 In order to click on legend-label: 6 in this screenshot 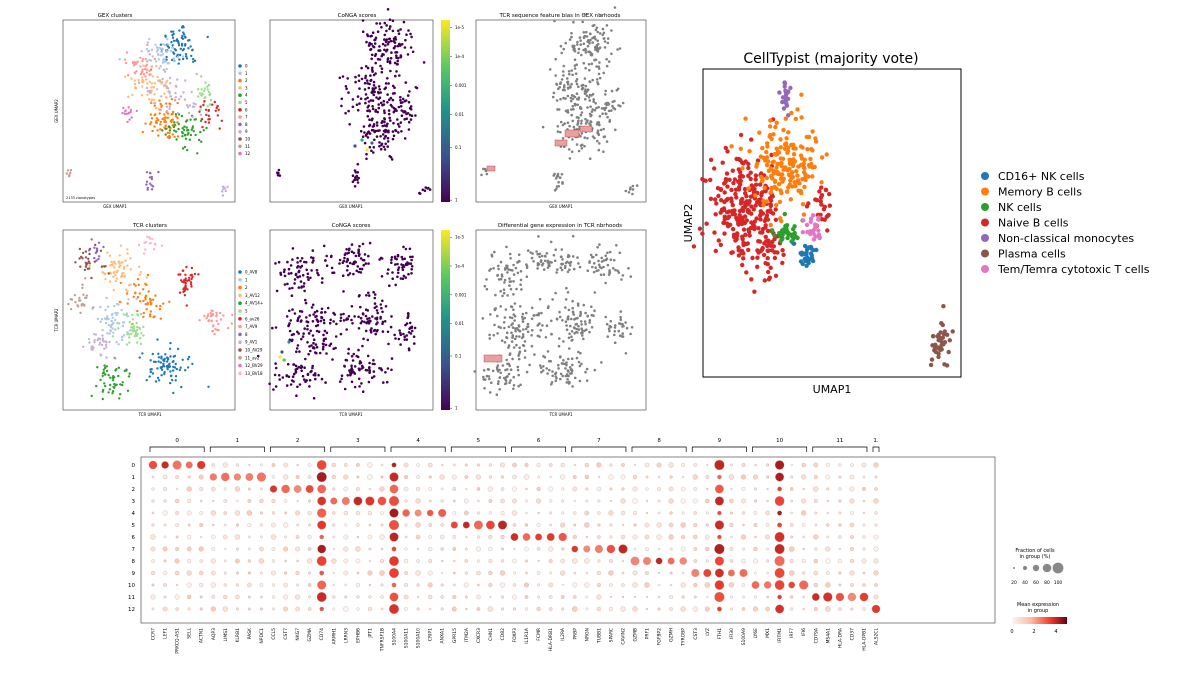, I will do `click(246, 109)`.